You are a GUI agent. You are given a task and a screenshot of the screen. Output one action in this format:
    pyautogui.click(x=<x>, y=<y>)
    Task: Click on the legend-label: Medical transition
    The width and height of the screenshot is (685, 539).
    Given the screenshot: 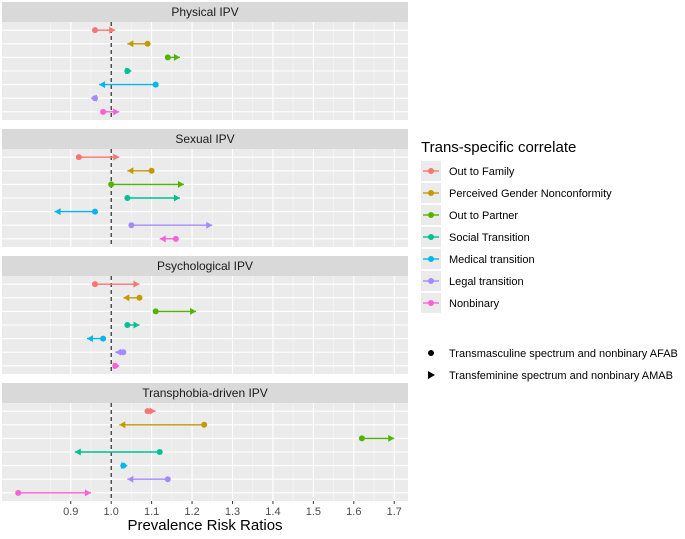 What is the action you would take?
    pyautogui.click(x=492, y=260)
    